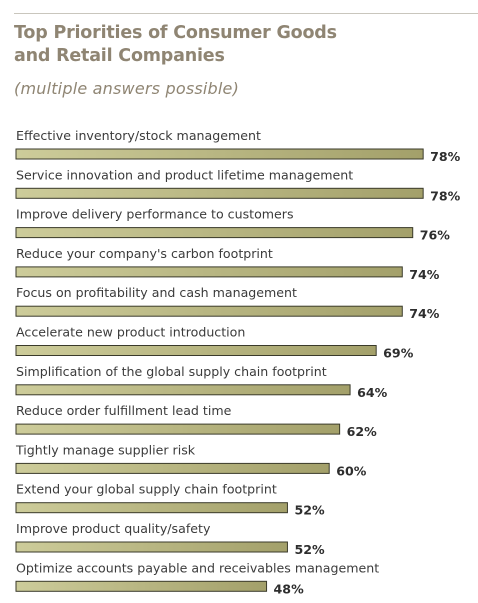 This screenshot has width=478, height=603. What do you see at coordinates (144, 253) in the screenshot?
I see `category-label: Reduce your company's carbon footprint` at bounding box center [144, 253].